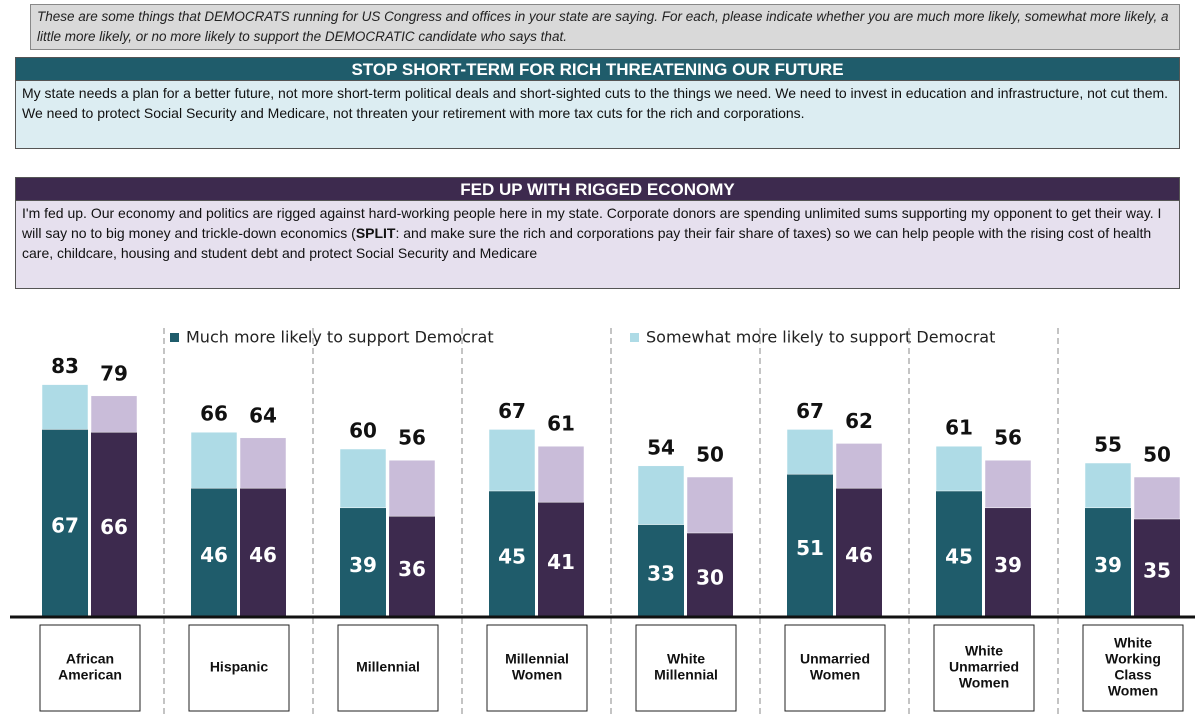 The image size is (1195, 714). I want to click on total-label: 64, so click(263, 415).